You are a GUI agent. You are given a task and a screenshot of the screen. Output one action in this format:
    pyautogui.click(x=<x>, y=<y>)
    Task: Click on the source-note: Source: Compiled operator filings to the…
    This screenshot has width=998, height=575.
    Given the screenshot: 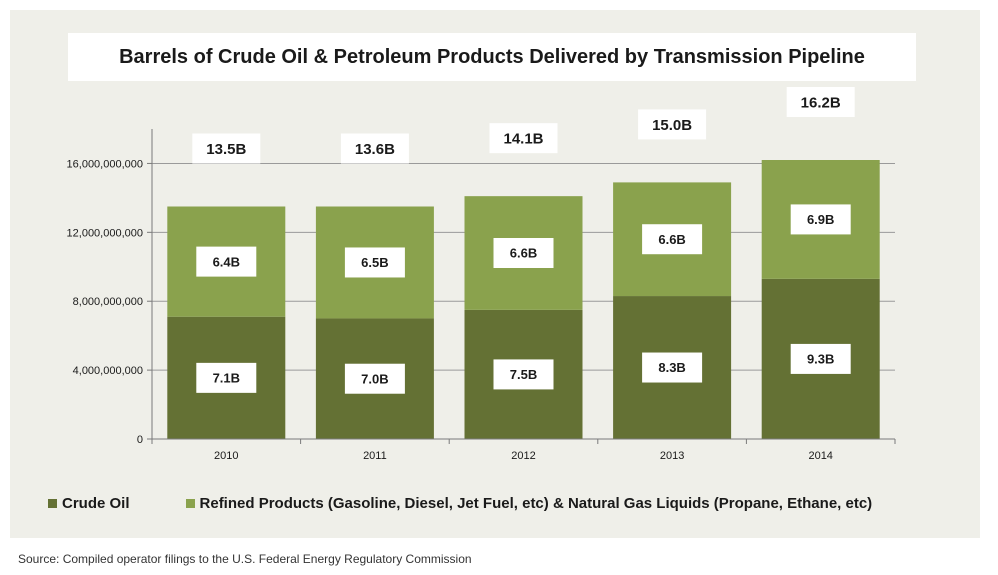 What is the action you would take?
    pyautogui.click(x=245, y=559)
    